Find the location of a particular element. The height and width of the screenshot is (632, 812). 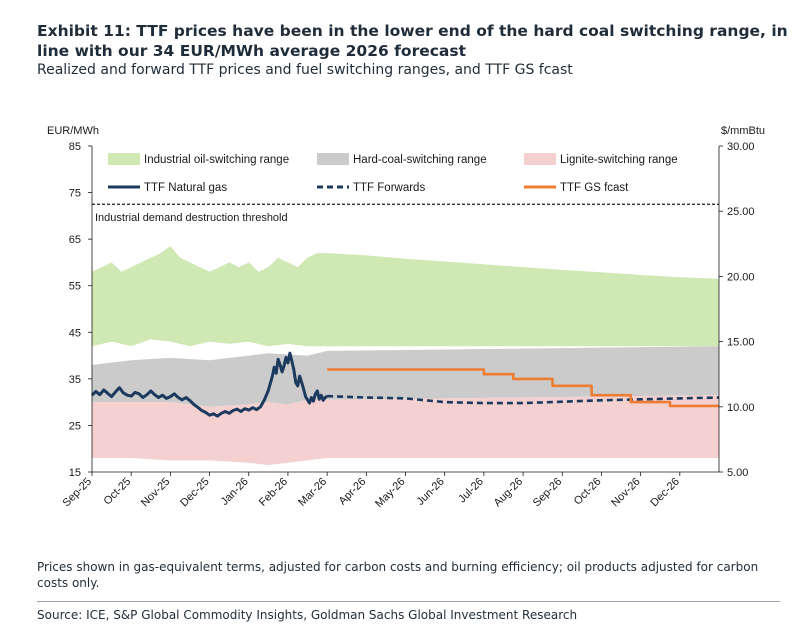

right-tick-label: 10.00 is located at coordinates (741, 408).